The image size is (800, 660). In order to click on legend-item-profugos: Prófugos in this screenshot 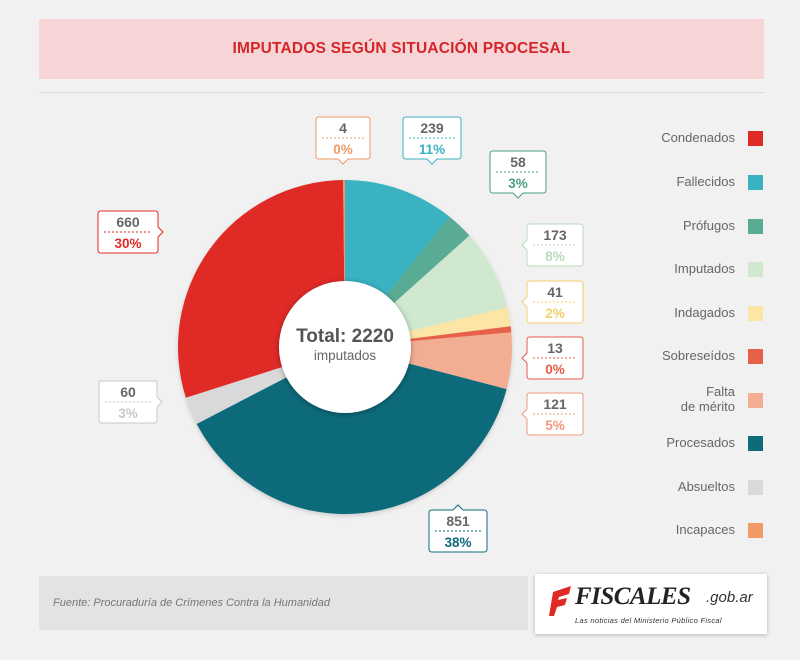, I will do `click(723, 226)`.